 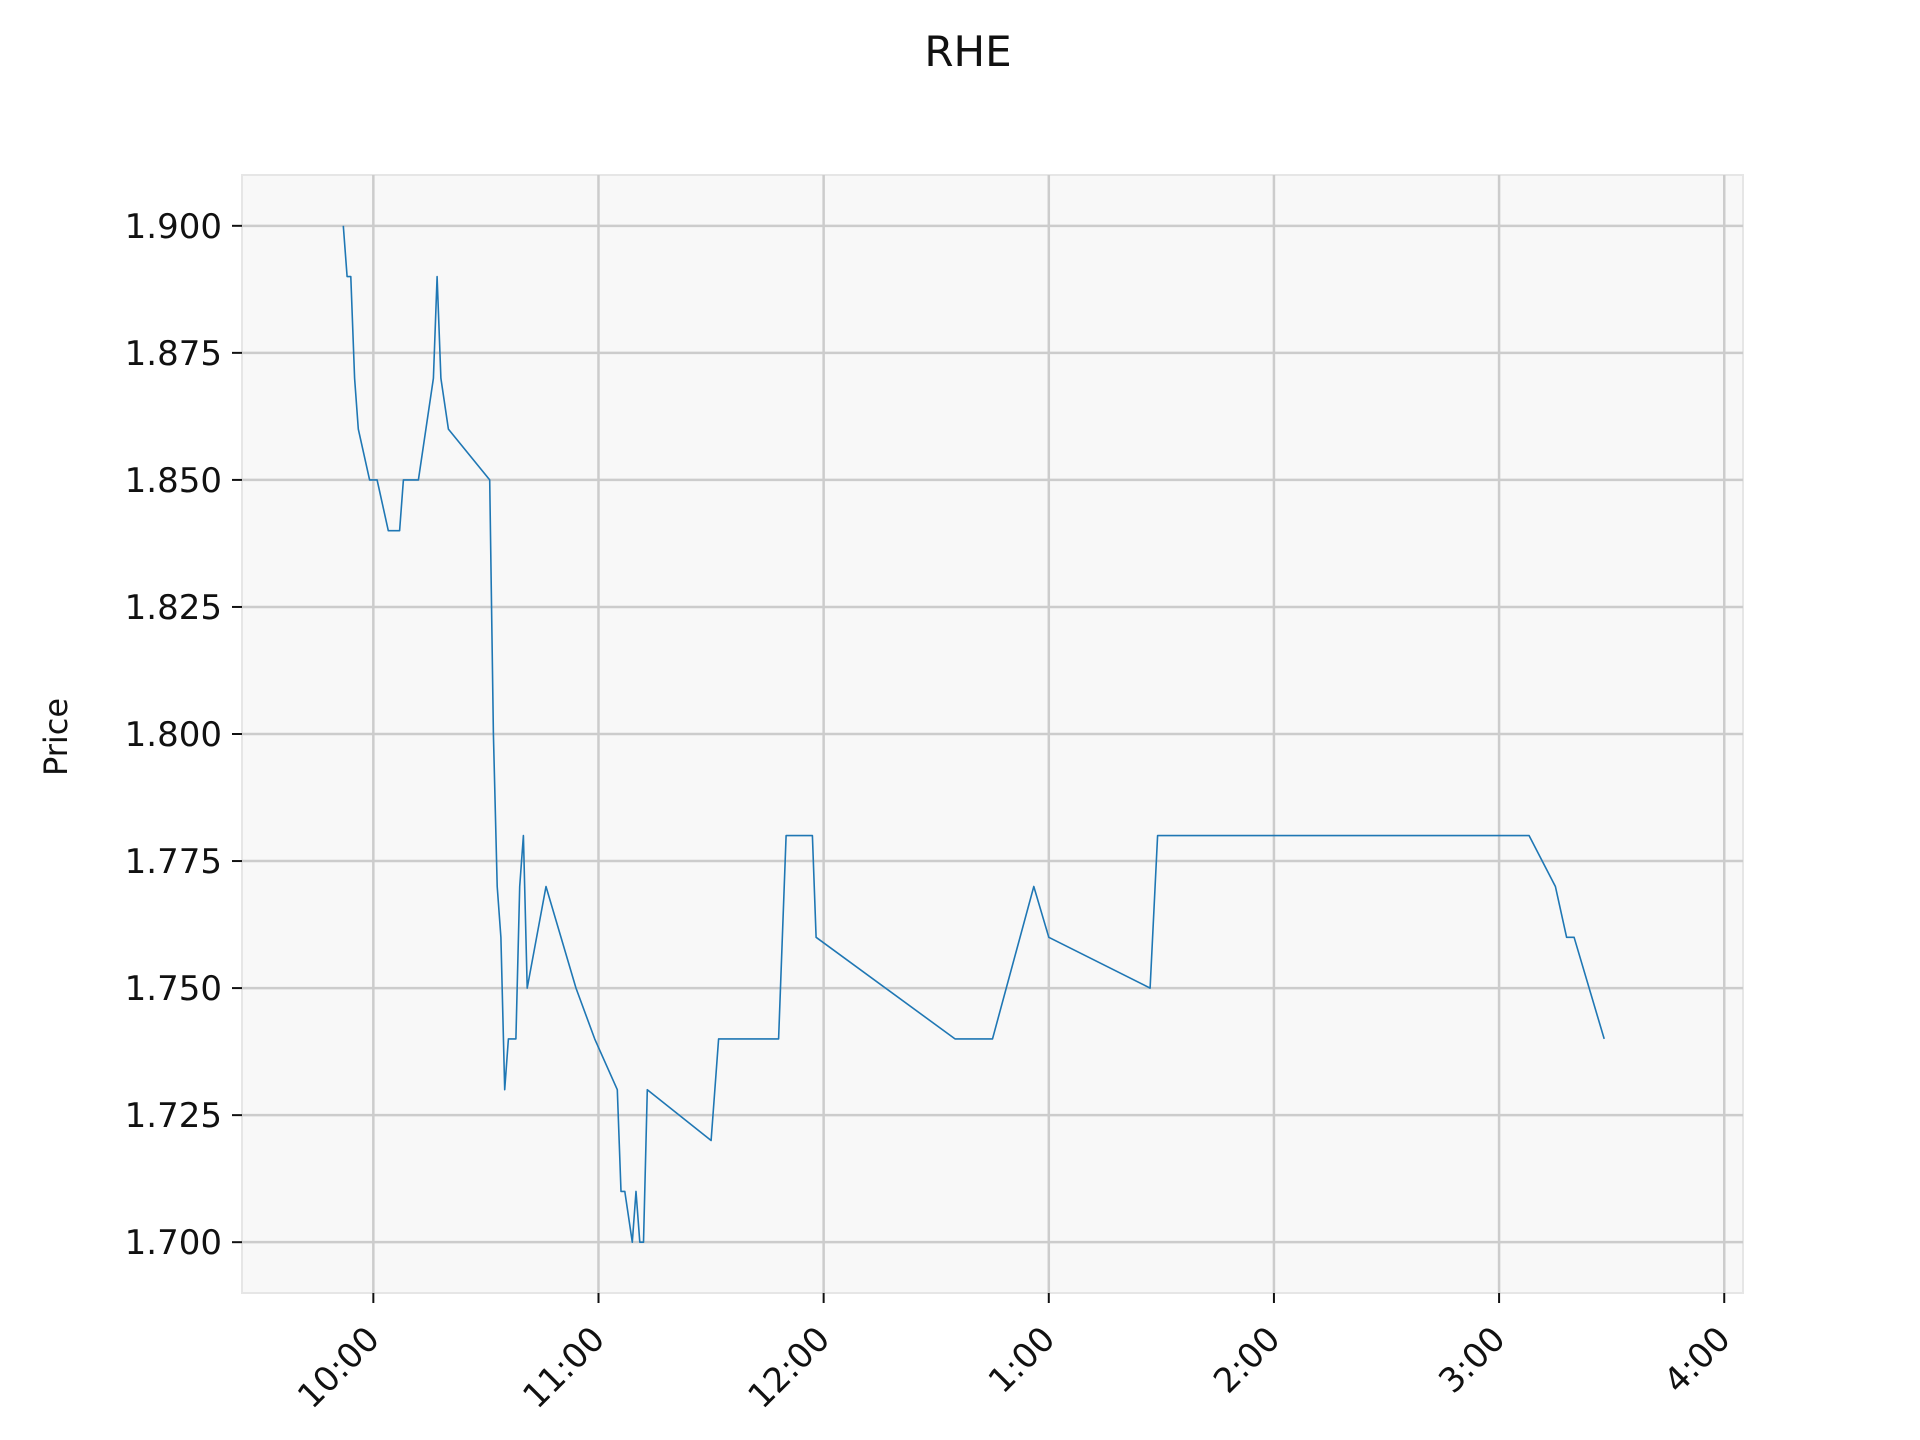 What do you see at coordinates (1022, 1360) in the screenshot?
I see `x-tick-label: 1:00` at bounding box center [1022, 1360].